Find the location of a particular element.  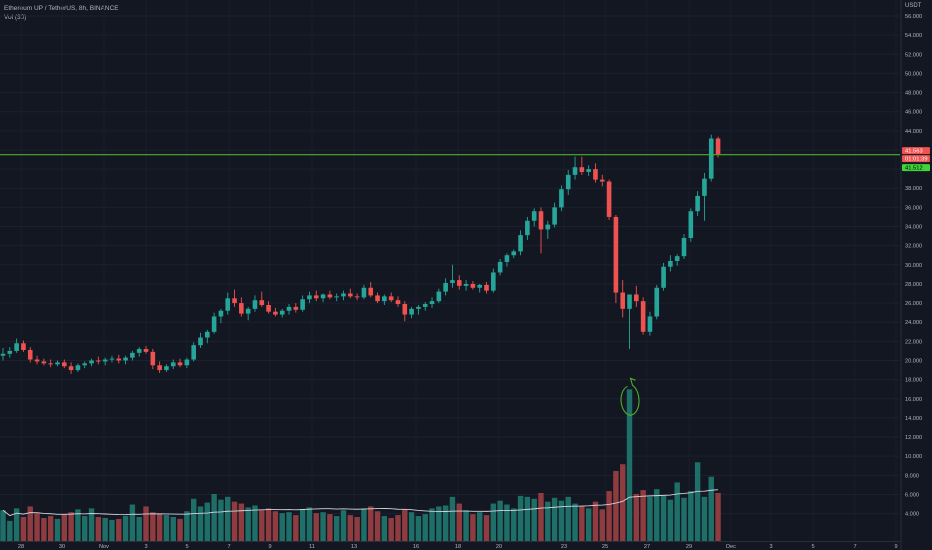

price-tick-label: 24.000 is located at coordinates (913, 323).